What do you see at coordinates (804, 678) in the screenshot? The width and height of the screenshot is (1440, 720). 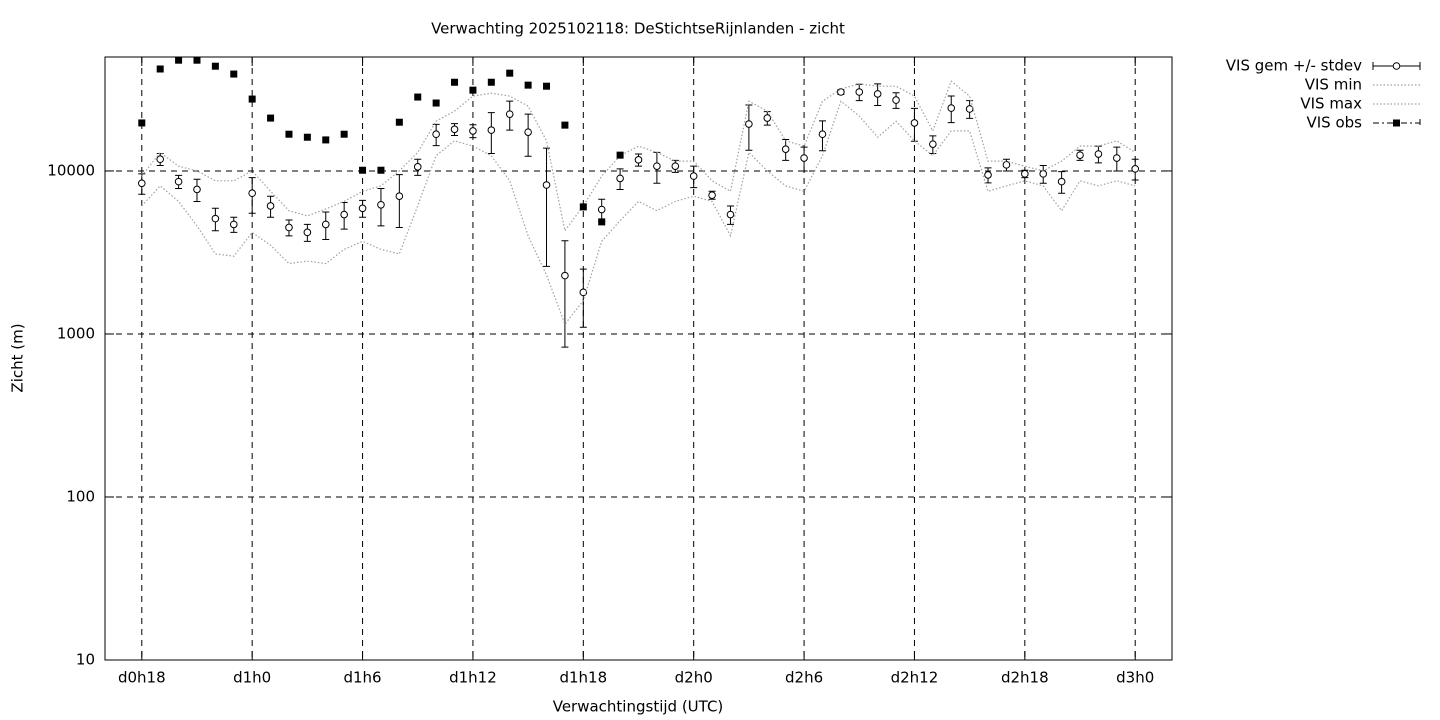 I see `x-tick-label: d2h6` at bounding box center [804, 678].